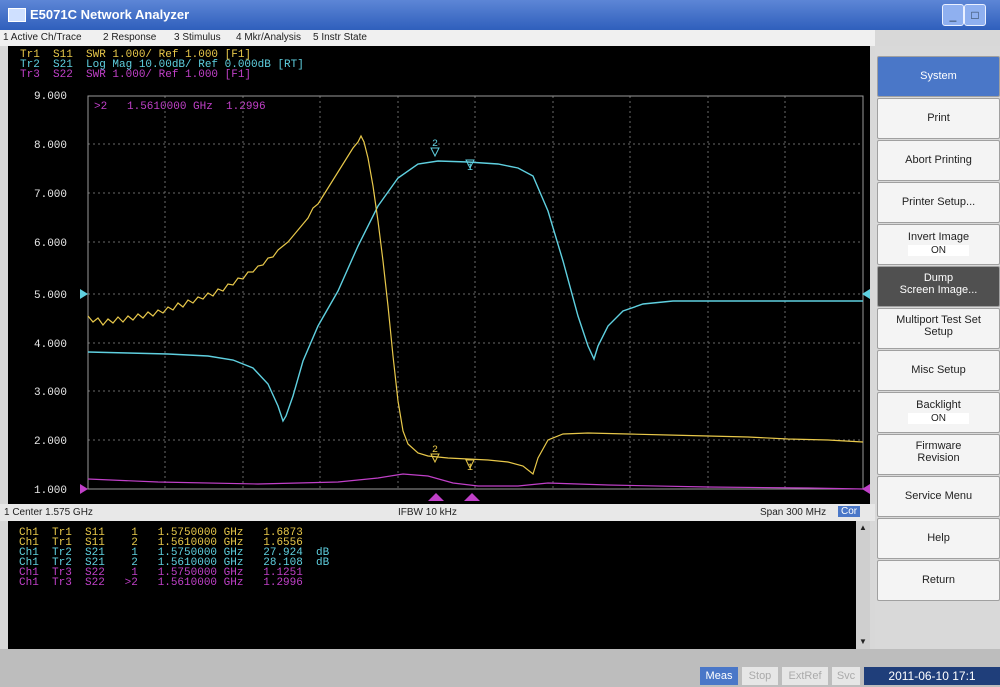  I want to click on menu-active-ch-trace: 1 Active Ch/Trace, so click(42, 37).